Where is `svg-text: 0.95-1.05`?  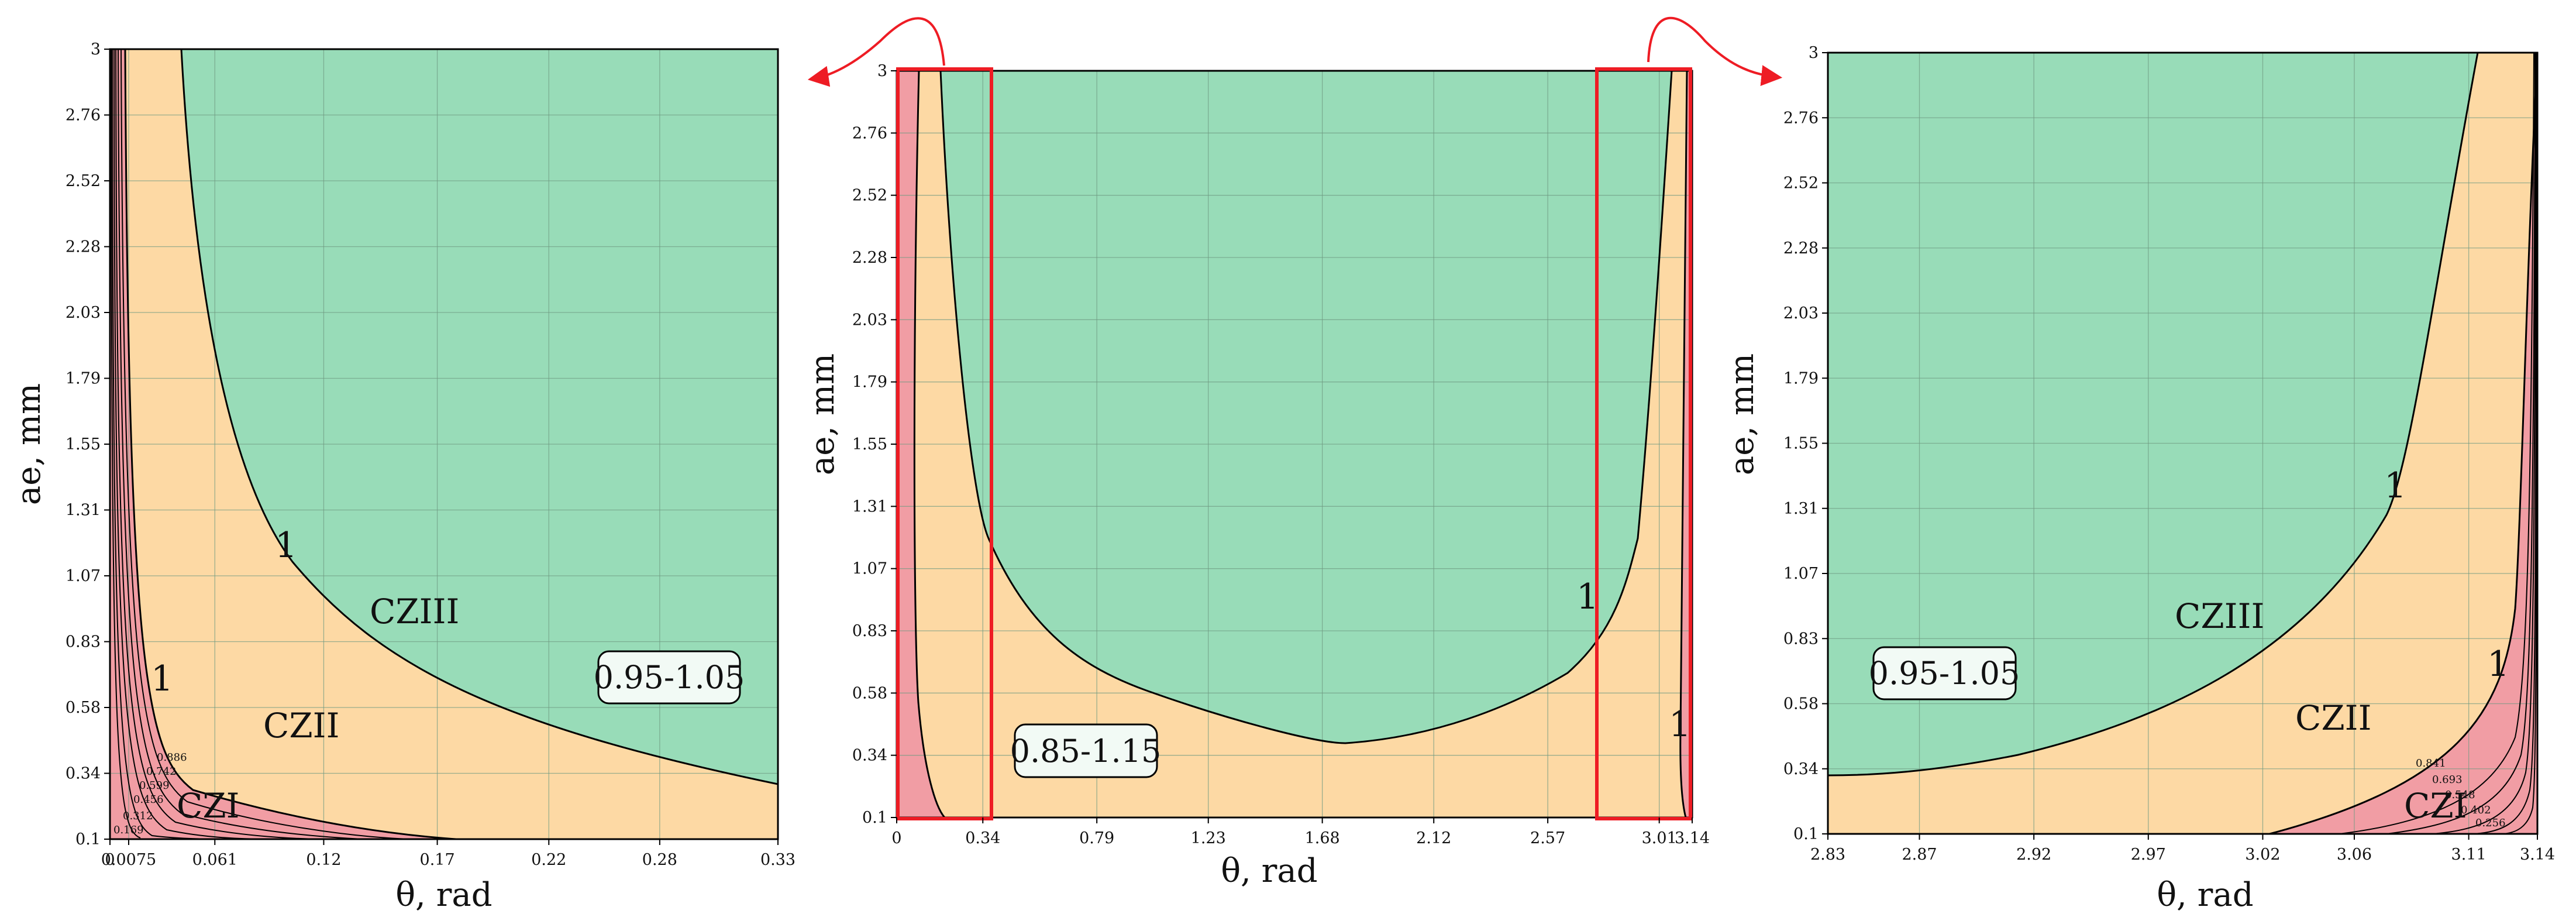
svg-text: 0.95-1.05 is located at coordinates (669, 677).